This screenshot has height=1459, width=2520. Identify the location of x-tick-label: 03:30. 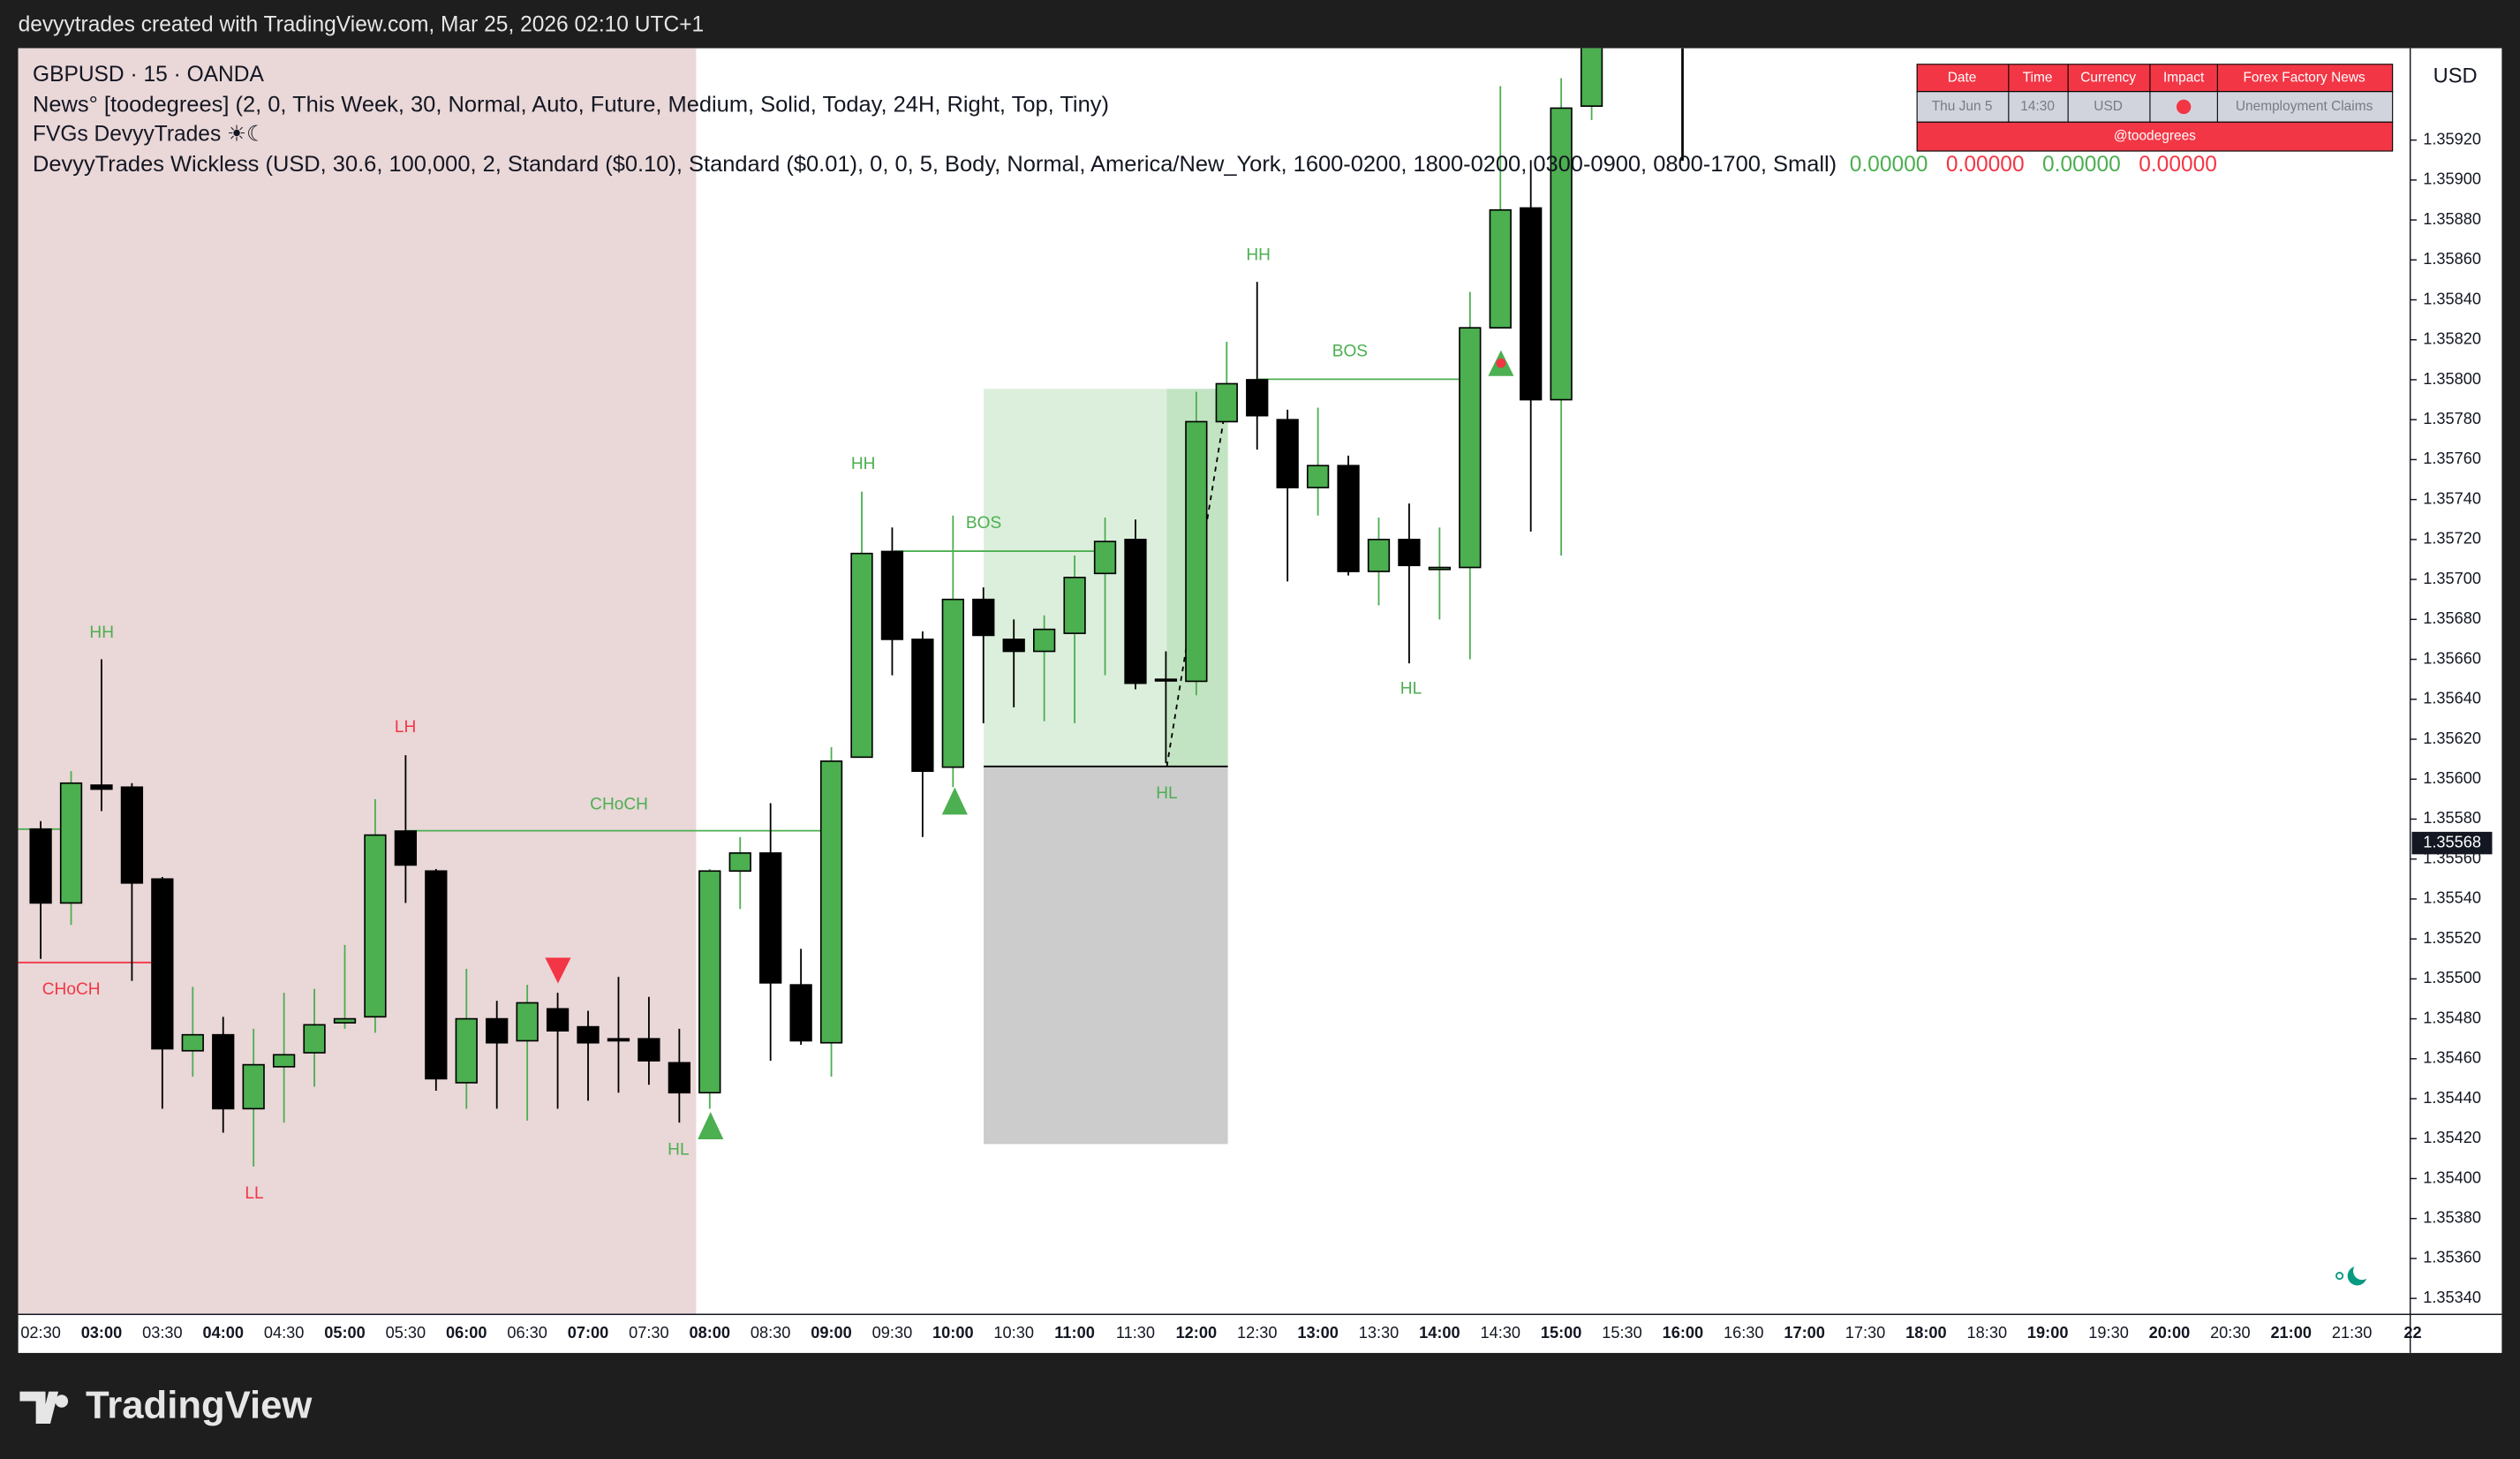
(162, 1333).